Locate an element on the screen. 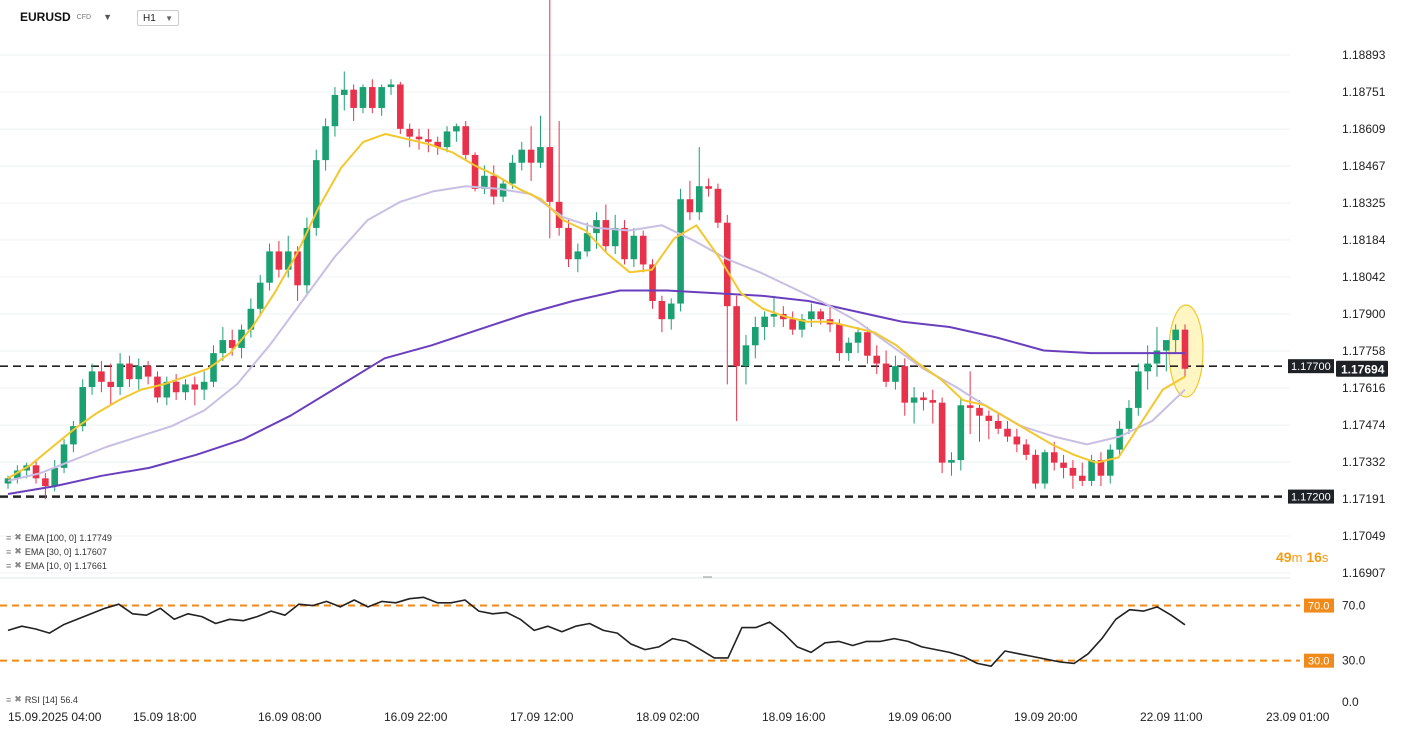 The height and width of the screenshot is (733, 1402). indicator-legend-ema30: ≡ ✖ EMA [30, 0] 1.17607 is located at coordinates (56, 551).